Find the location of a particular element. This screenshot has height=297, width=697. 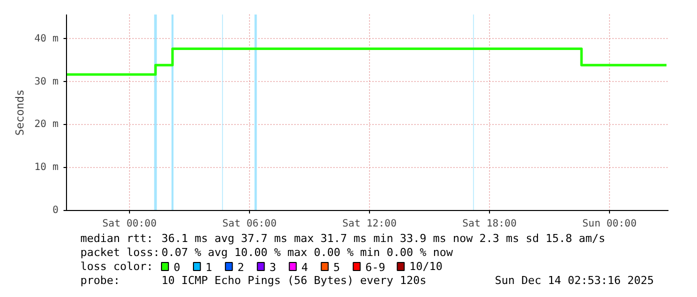

x-tick-label: Sat 12:00 is located at coordinates (369, 224).